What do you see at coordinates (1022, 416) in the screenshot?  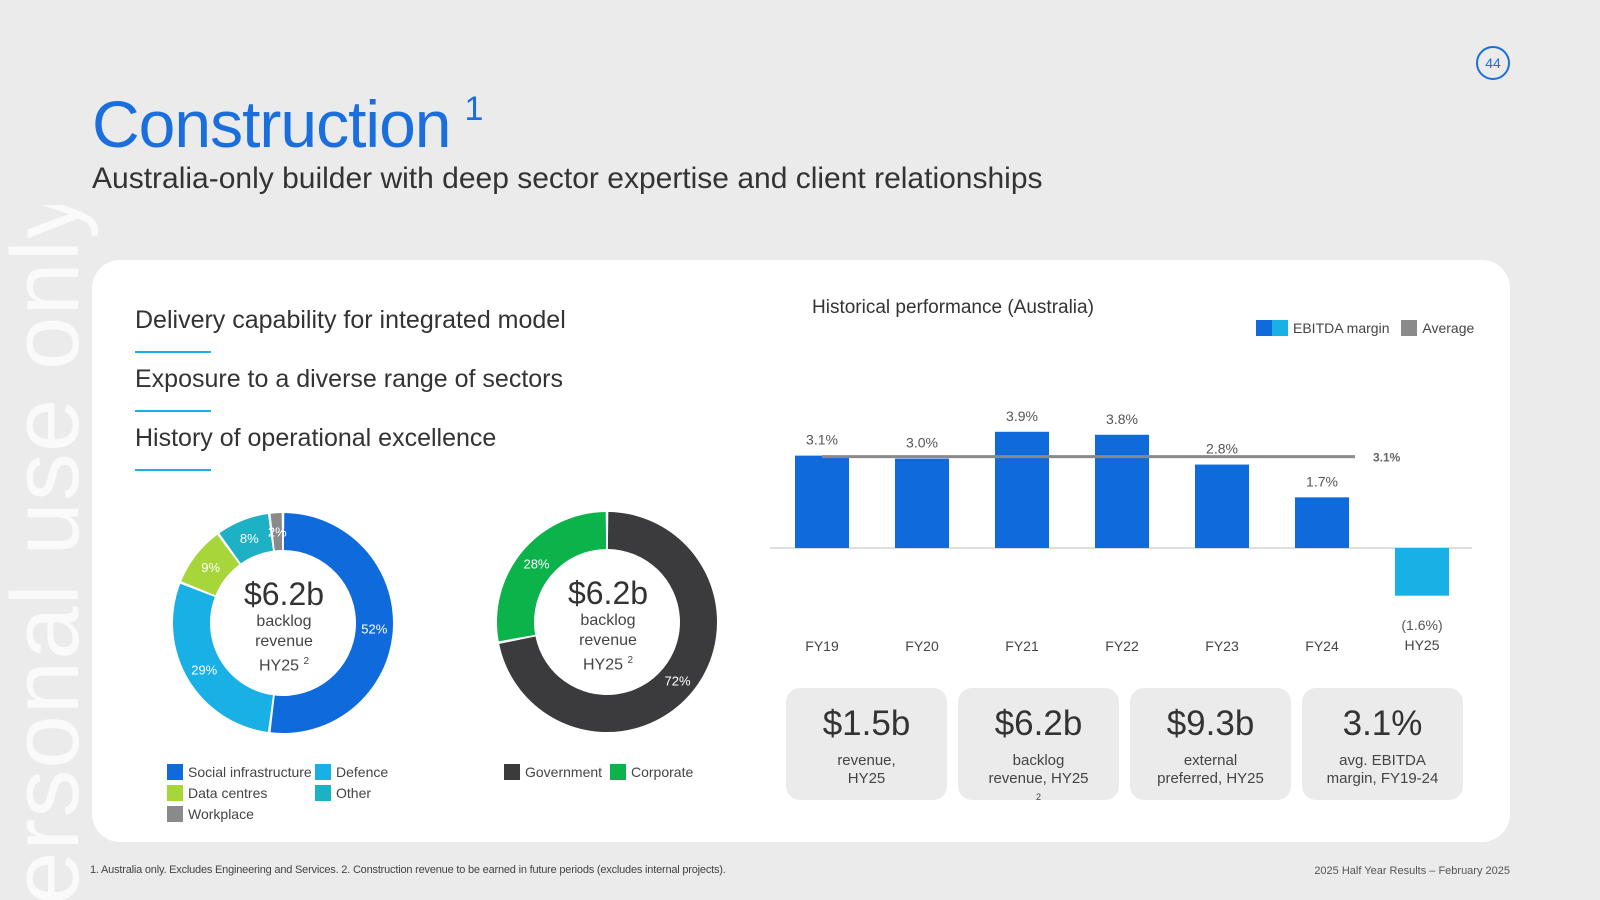 I see `data-label-fy21: 3.9%` at bounding box center [1022, 416].